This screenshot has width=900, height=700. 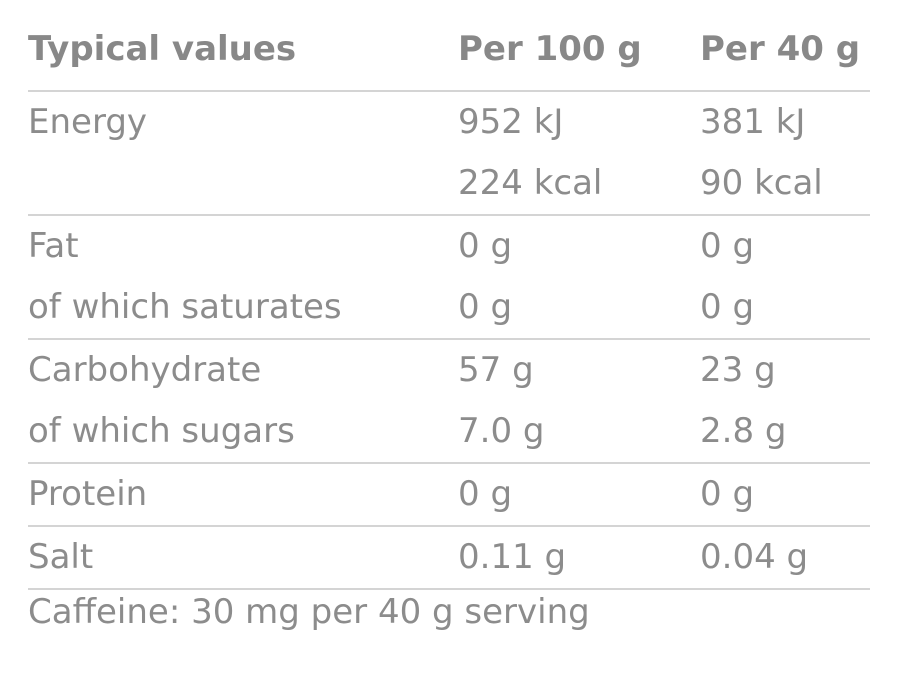 I want to click on table-row-energy-kj: Energy 952 kJ 381 kJ, so click(x=449, y=122).